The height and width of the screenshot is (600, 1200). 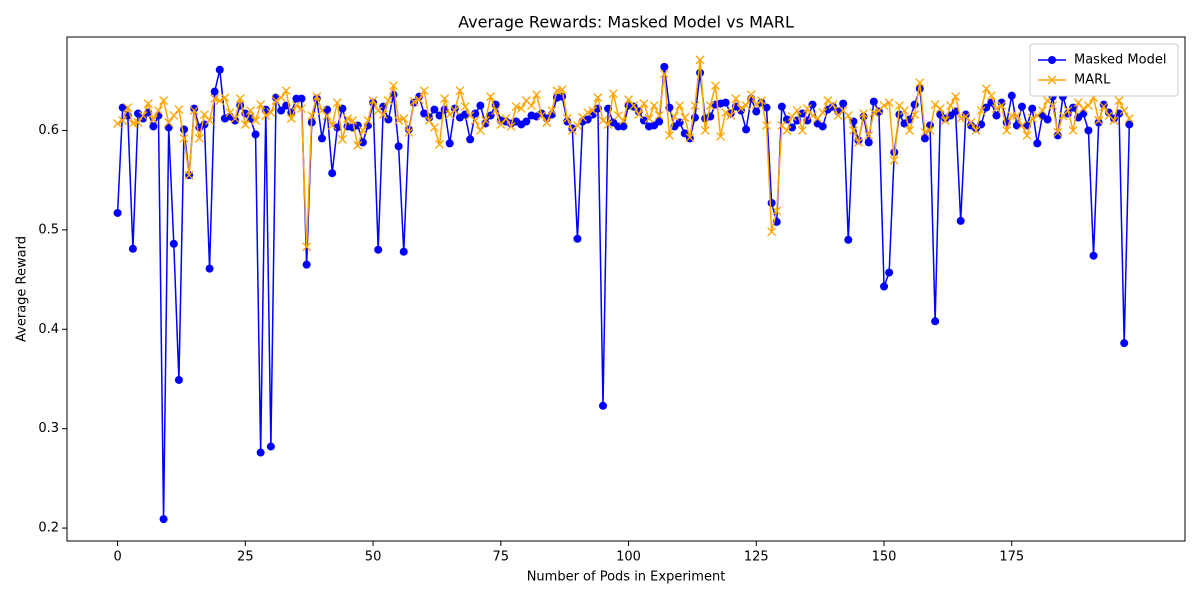 What do you see at coordinates (628, 557) in the screenshot?
I see `x-tick-label: 100` at bounding box center [628, 557].